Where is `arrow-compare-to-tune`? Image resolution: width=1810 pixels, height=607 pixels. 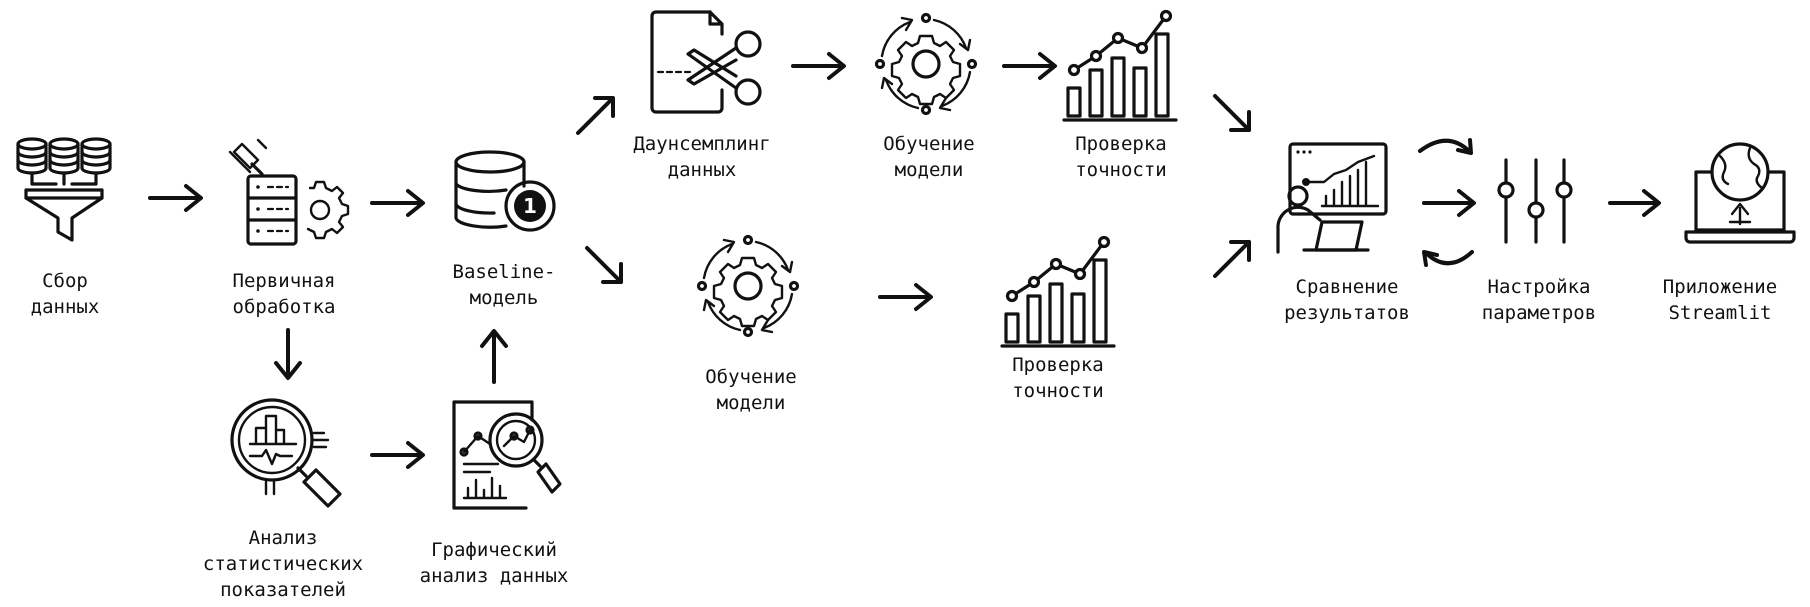 arrow-compare-to-tune is located at coordinates (1449, 203).